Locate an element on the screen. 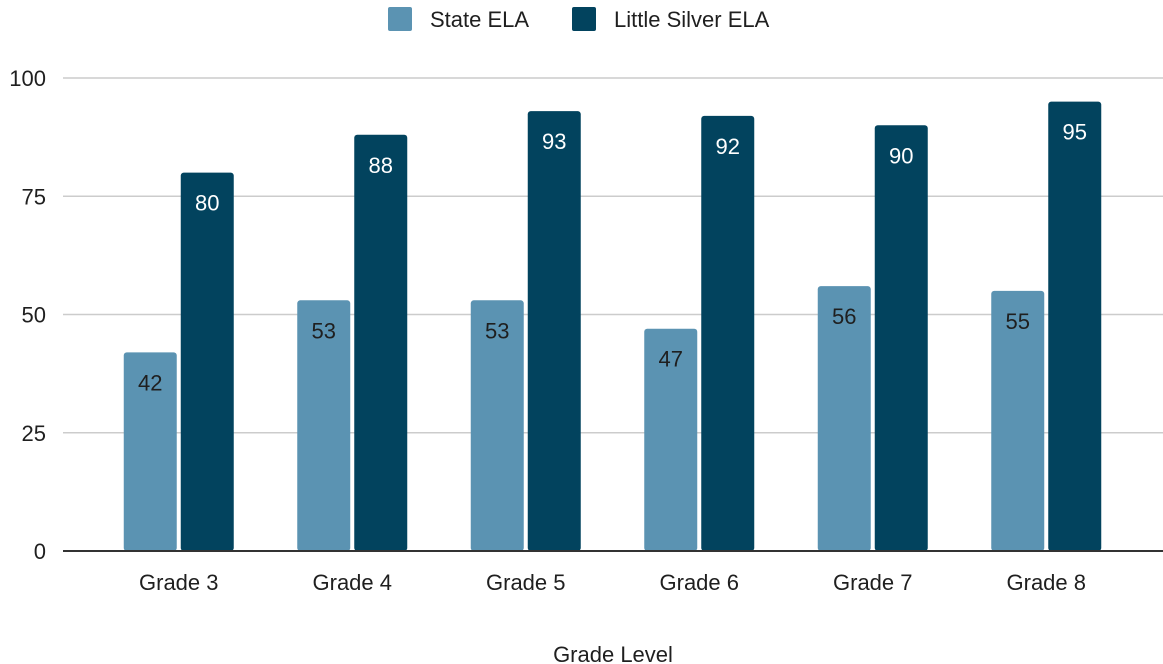 Image resolution: width=1163 pixels, height=664 pixels. data-label: 47 is located at coordinates (671, 359).